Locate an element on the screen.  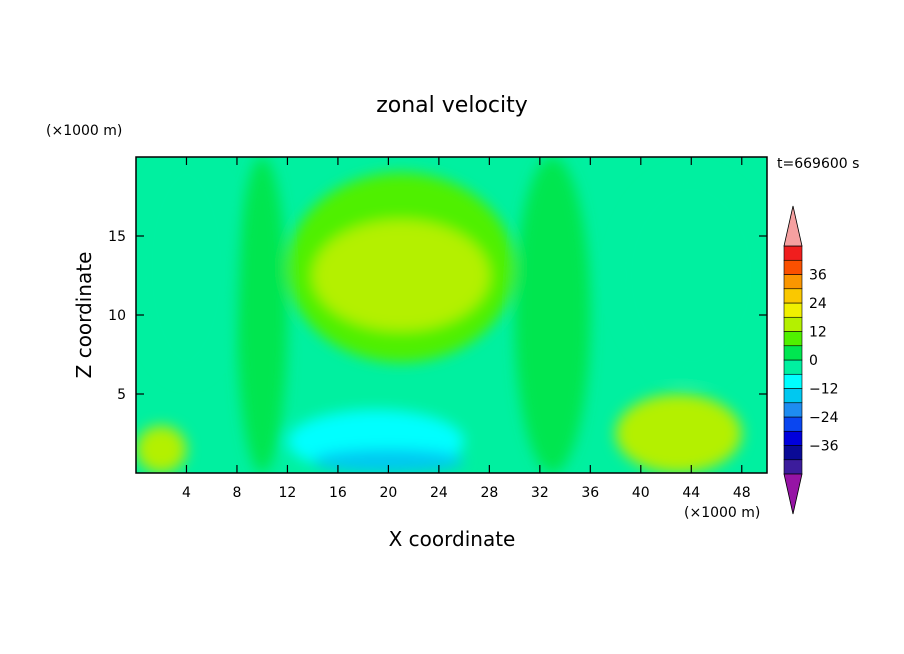
x-tick-label: 8 is located at coordinates (236, 493).